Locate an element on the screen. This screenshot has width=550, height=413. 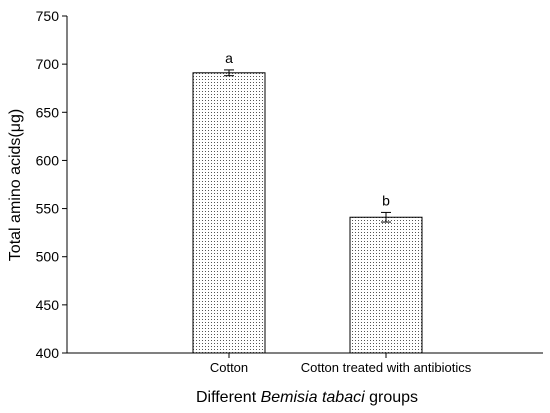
y-tick-label: 550 is located at coordinates (48, 209).